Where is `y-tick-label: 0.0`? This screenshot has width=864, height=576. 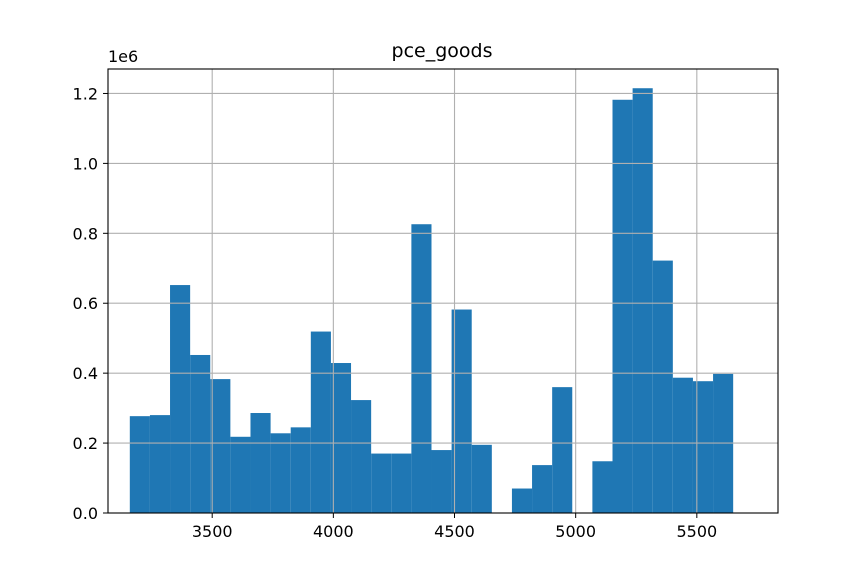
y-tick-label: 0.0 is located at coordinates (85, 513).